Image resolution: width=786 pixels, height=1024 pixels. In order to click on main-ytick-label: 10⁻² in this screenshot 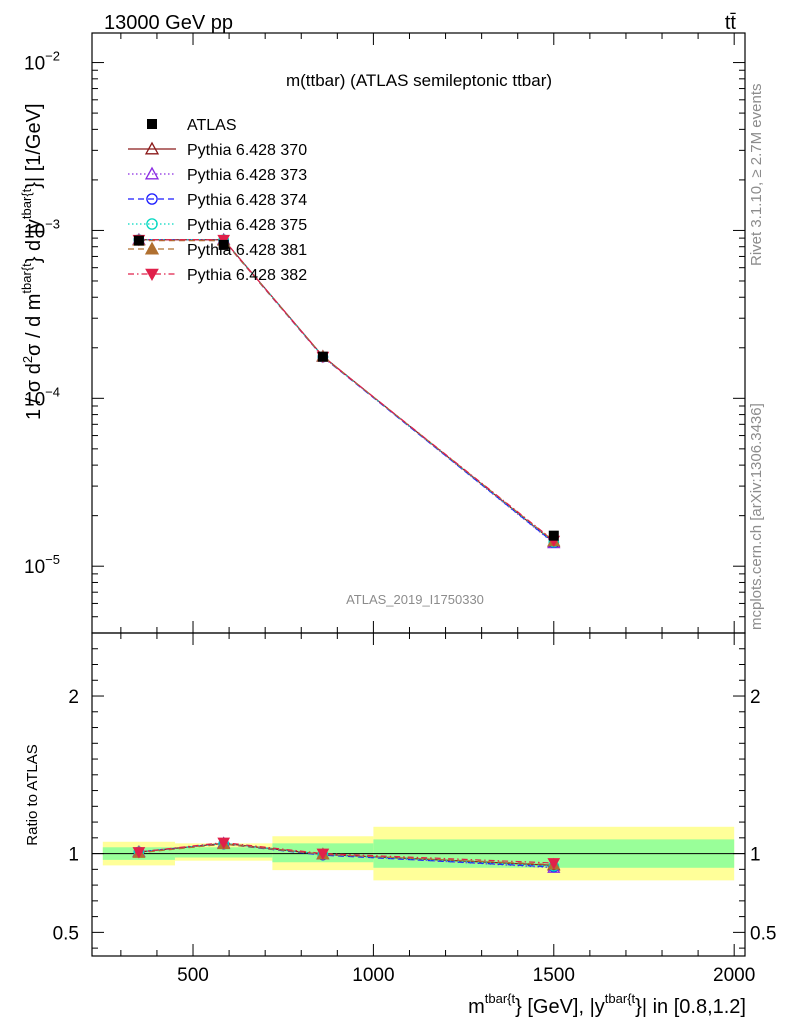, I will do `click(42, 62)`.